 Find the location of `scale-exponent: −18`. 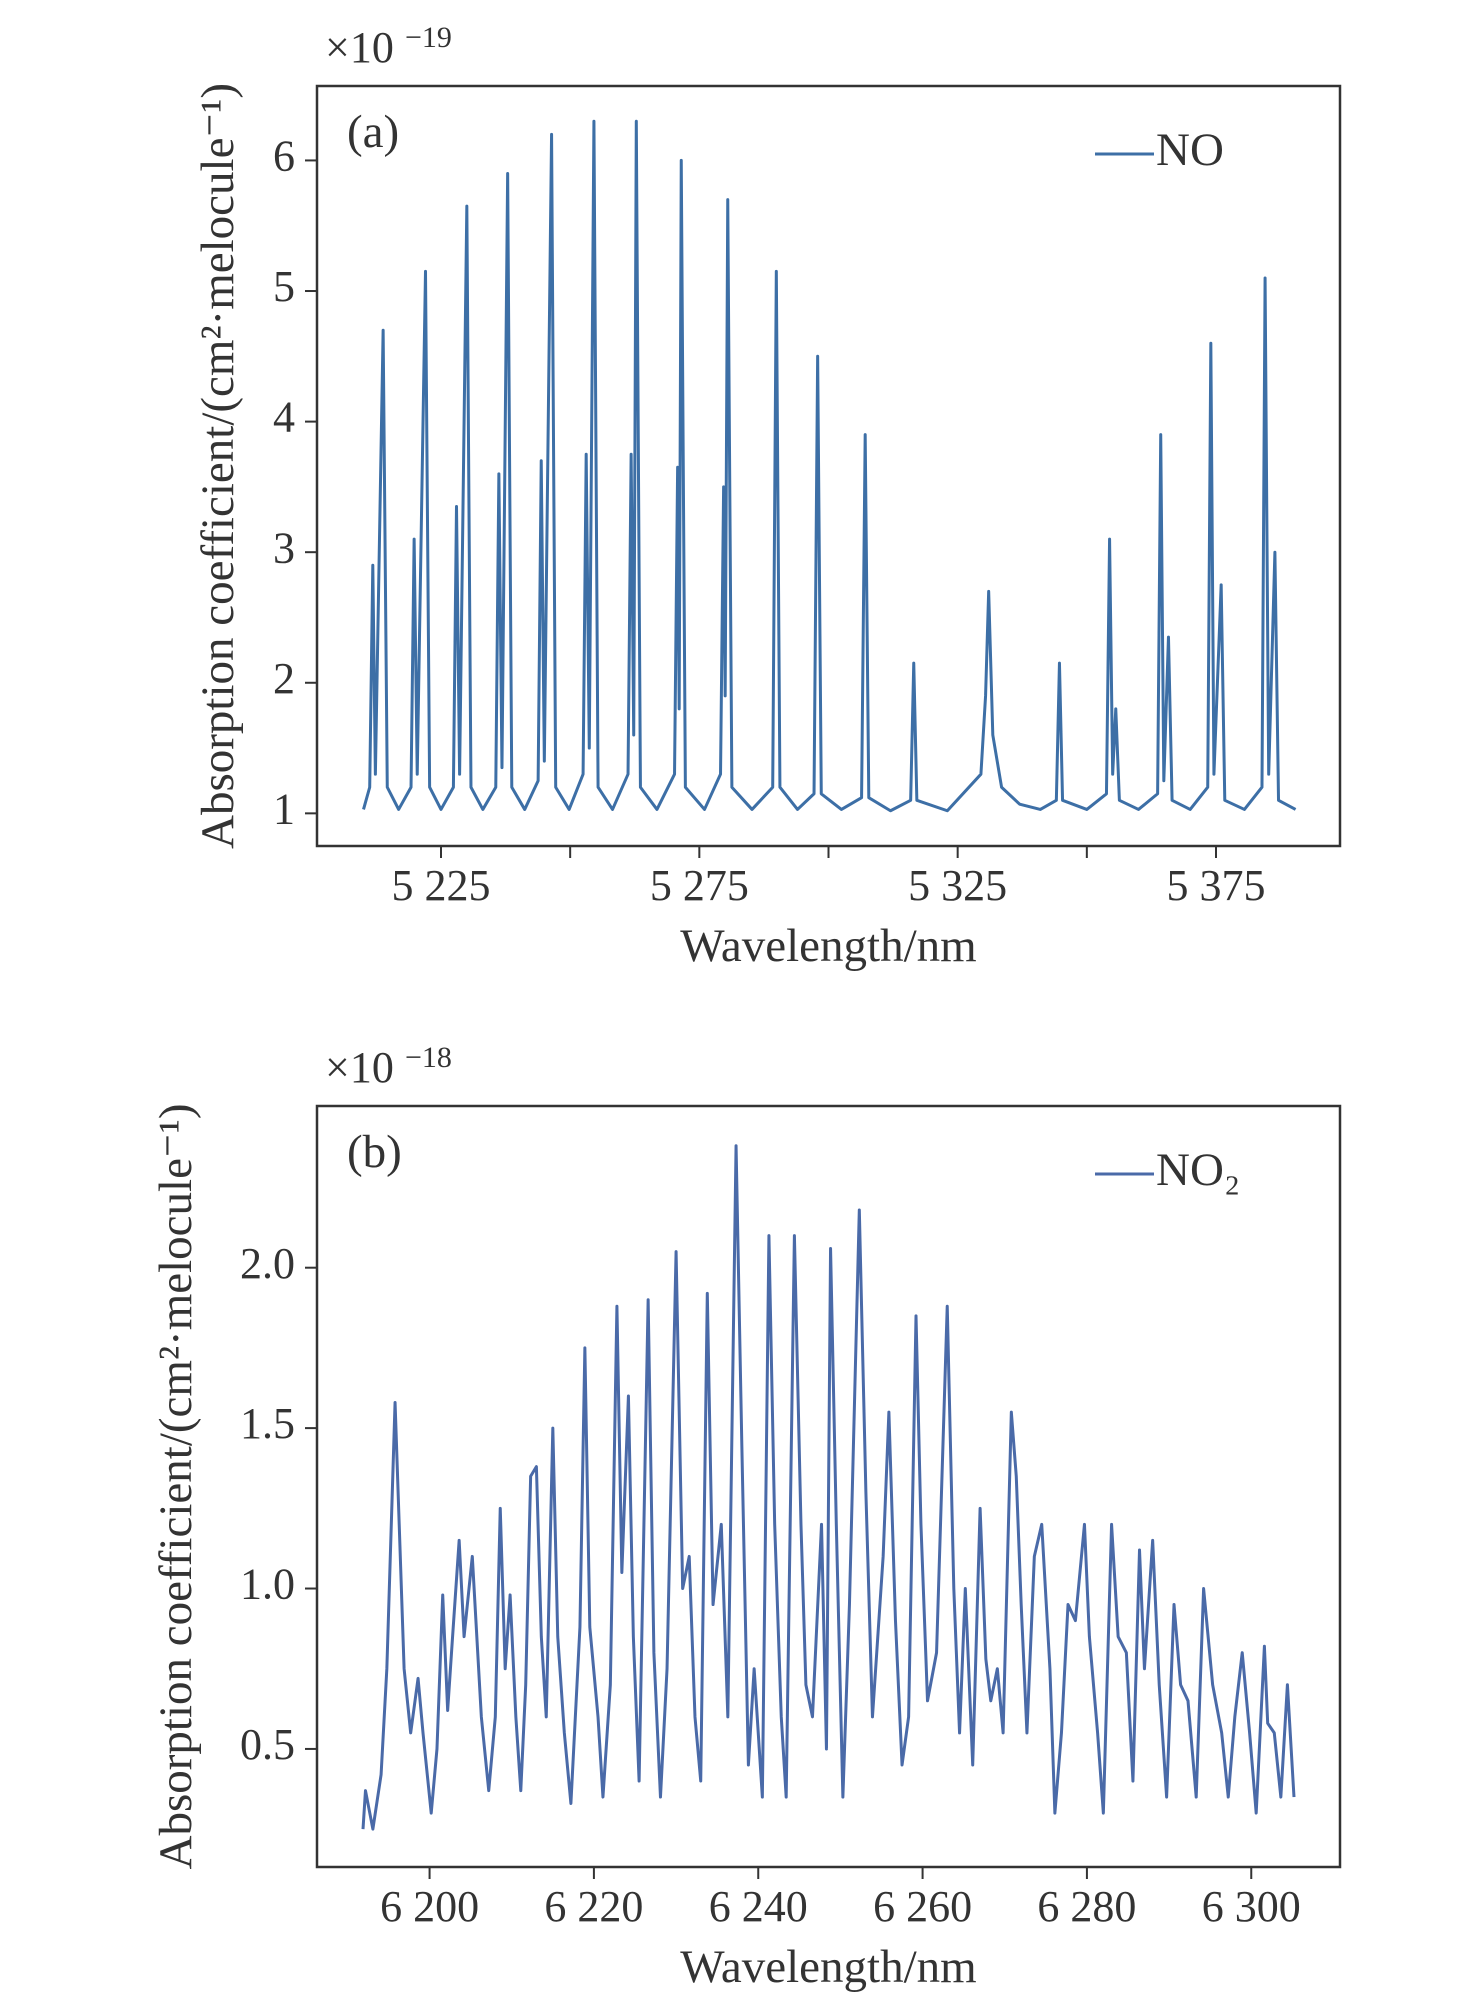

scale-exponent: −18 is located at coordinates (428, 1057).